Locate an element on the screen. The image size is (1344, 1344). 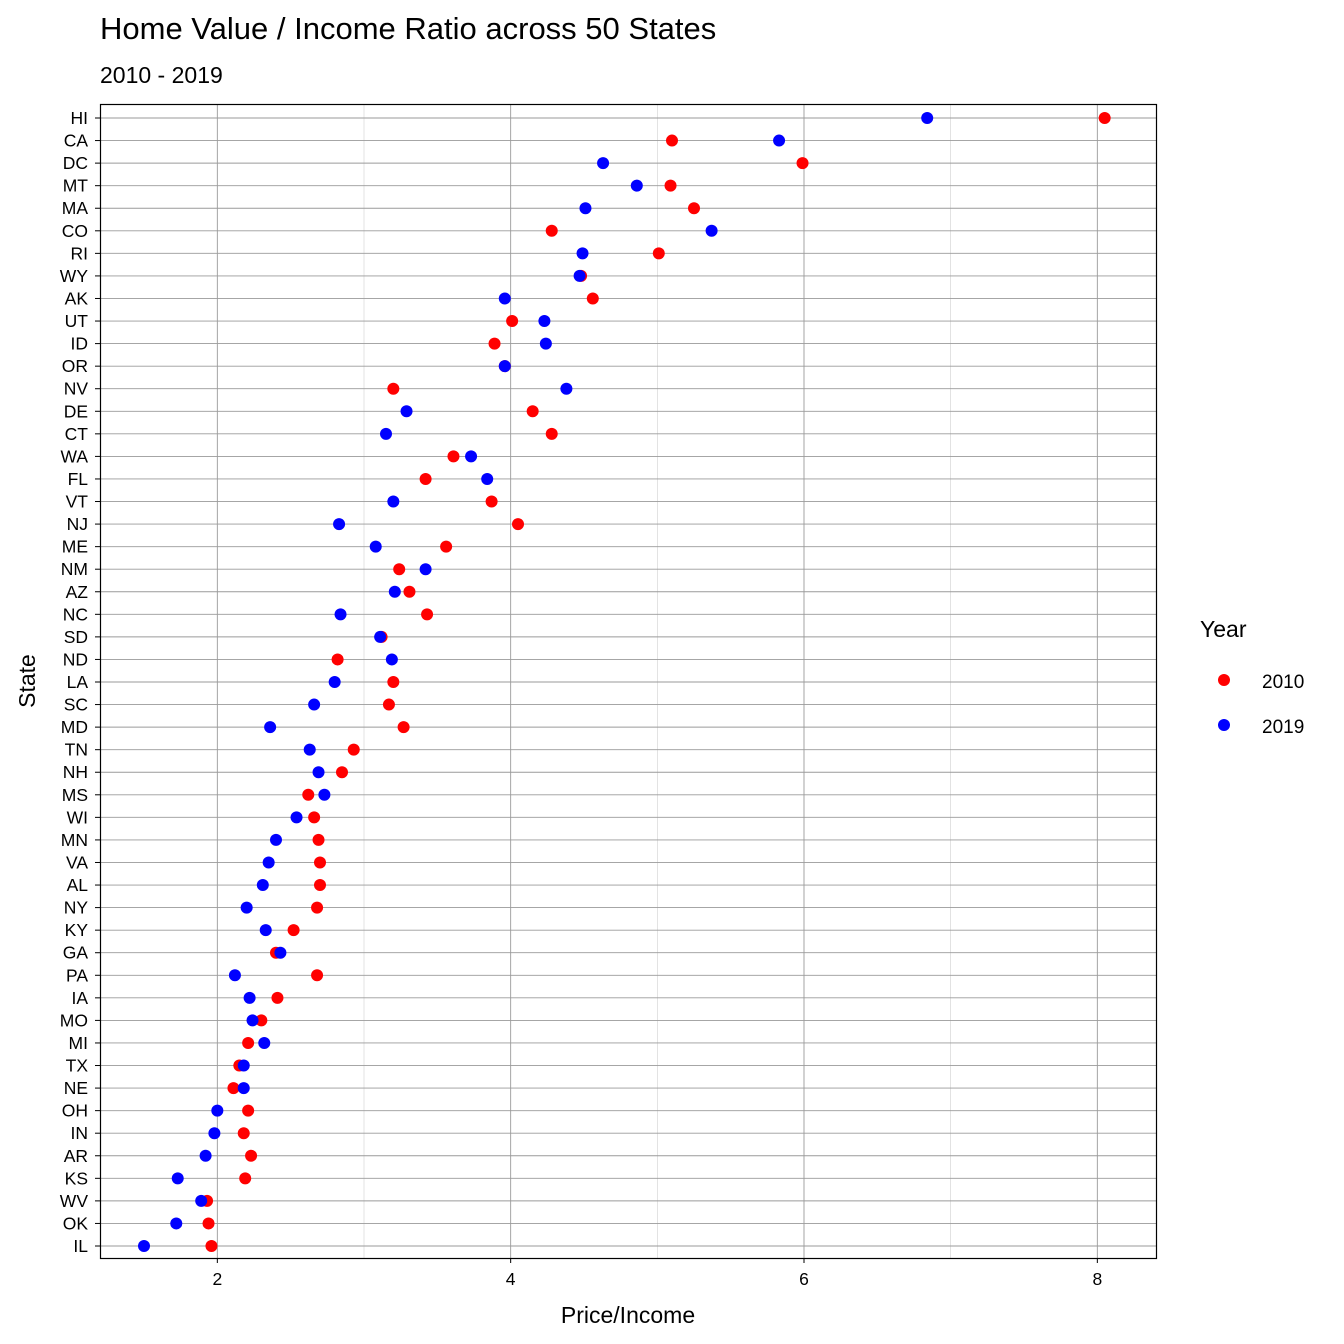
point-2019-OK is located at coordinates (176, 1223).